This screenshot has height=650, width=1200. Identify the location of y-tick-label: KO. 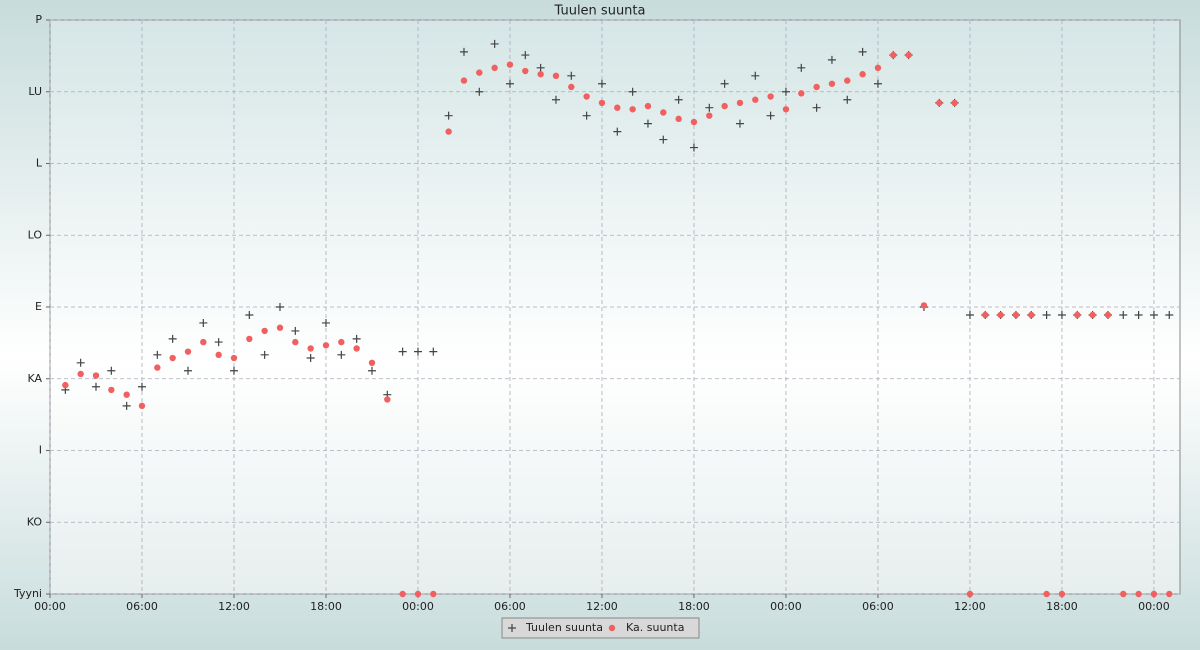
(35, 521).